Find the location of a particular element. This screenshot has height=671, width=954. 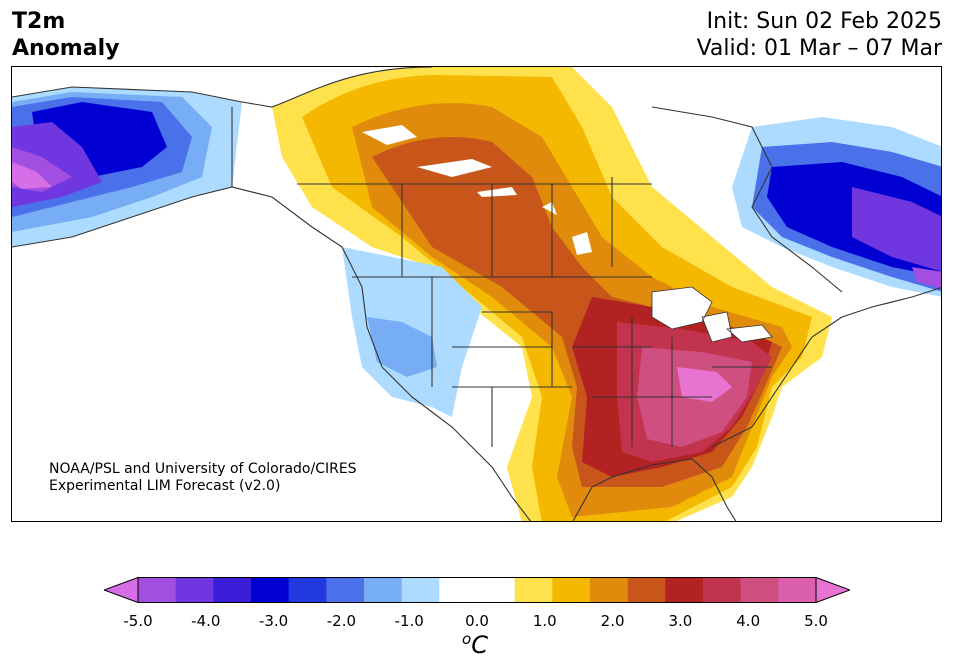

unit-superscript: o is located at coordinates (467, 639).